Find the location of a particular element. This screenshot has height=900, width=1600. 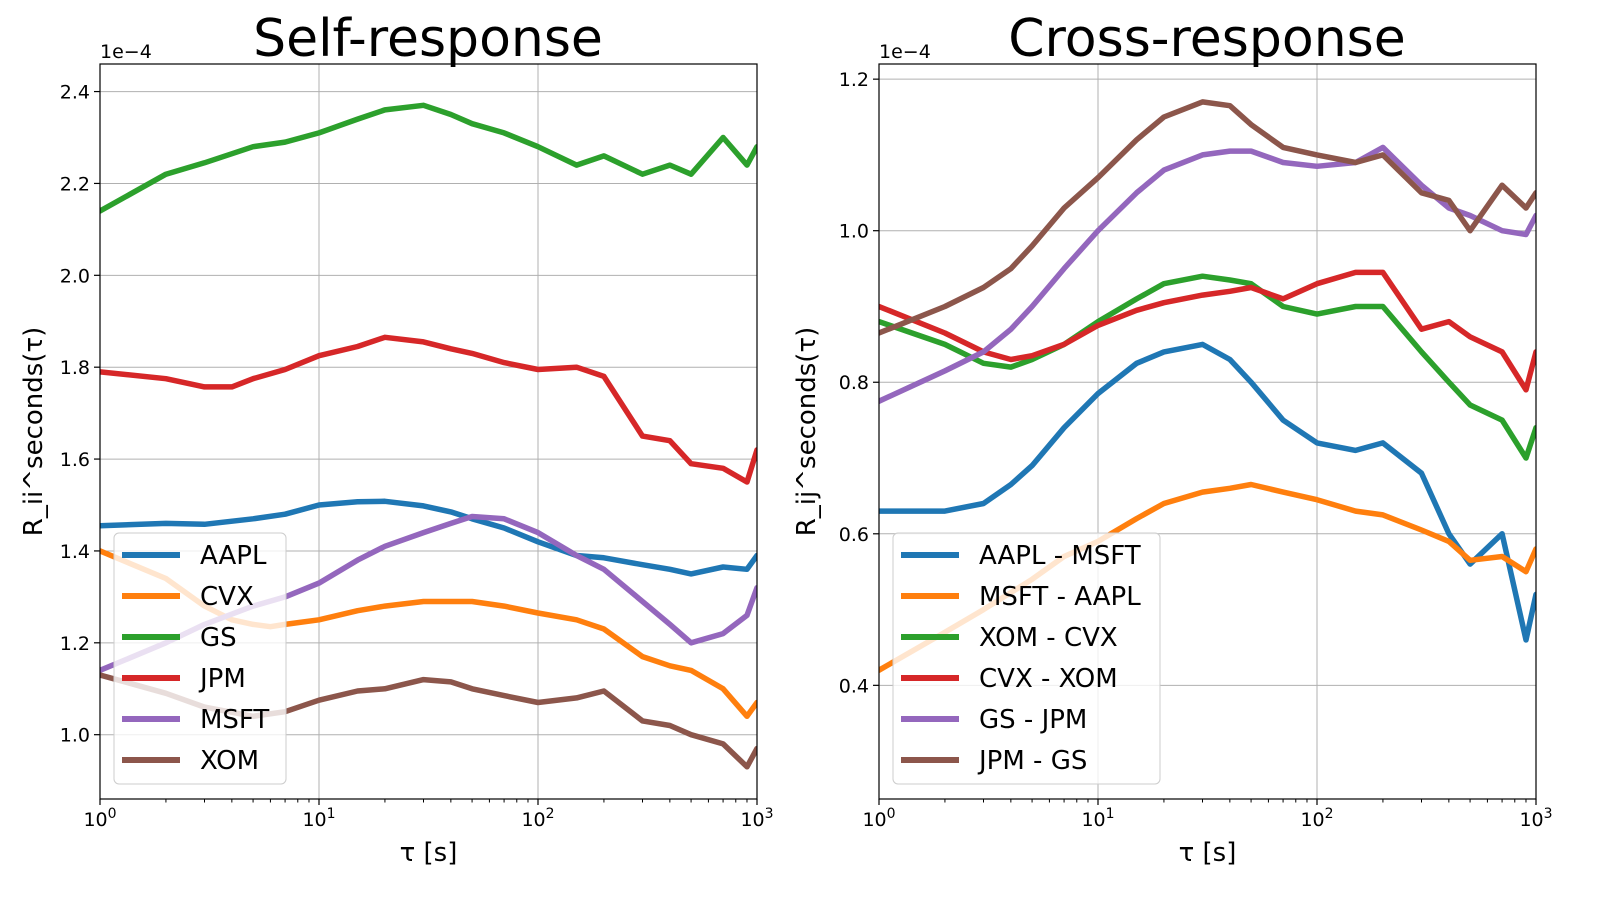

y-tick-label: 2.4 is located at coordinates (75, 93).